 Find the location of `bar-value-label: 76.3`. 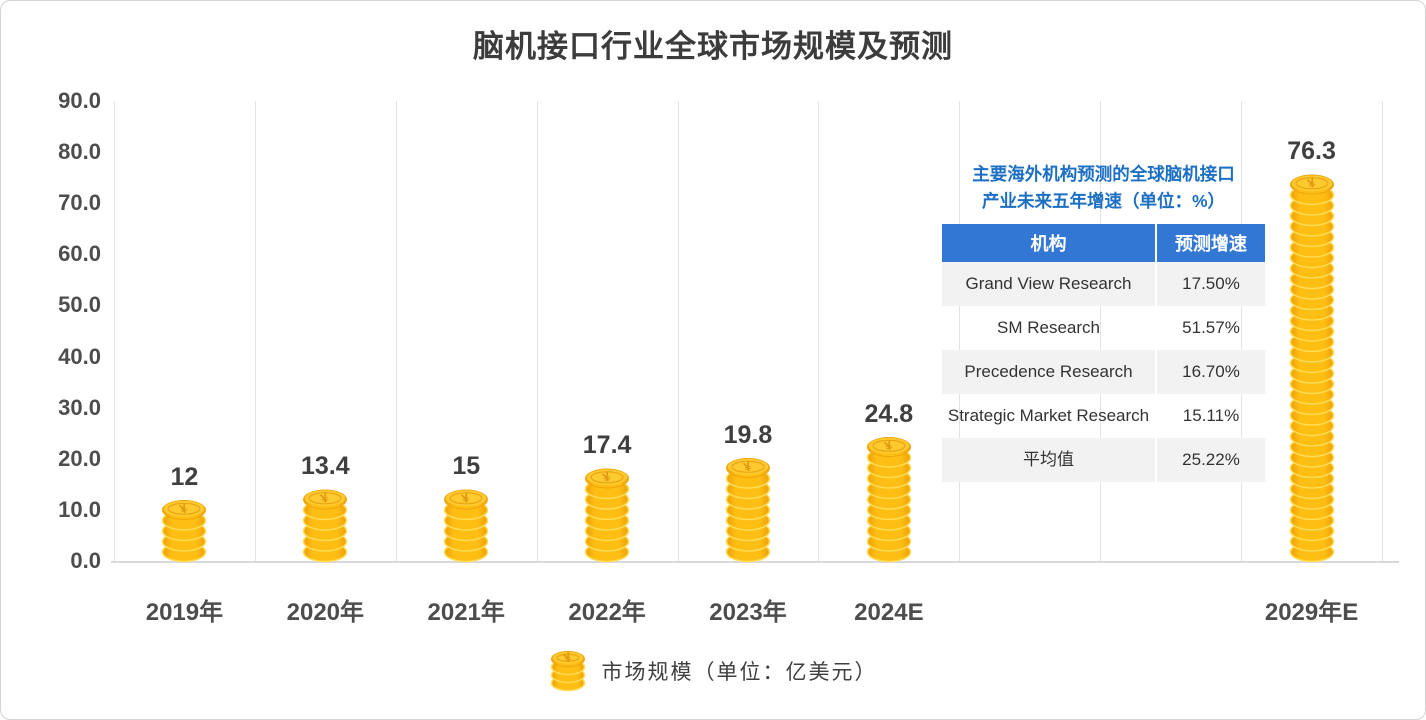

bar-value-label: 76.3 is located at coordinates (1311, 151).